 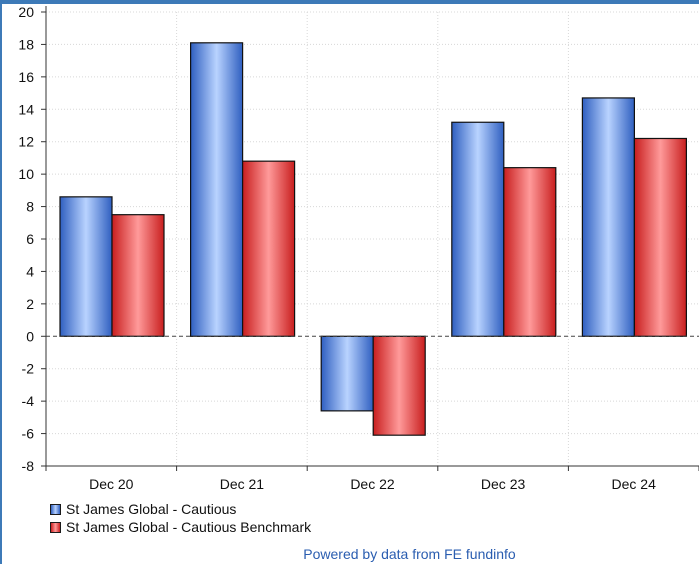 I want to click on x-tick-label: Dec 20, so click(x=111, y=484).